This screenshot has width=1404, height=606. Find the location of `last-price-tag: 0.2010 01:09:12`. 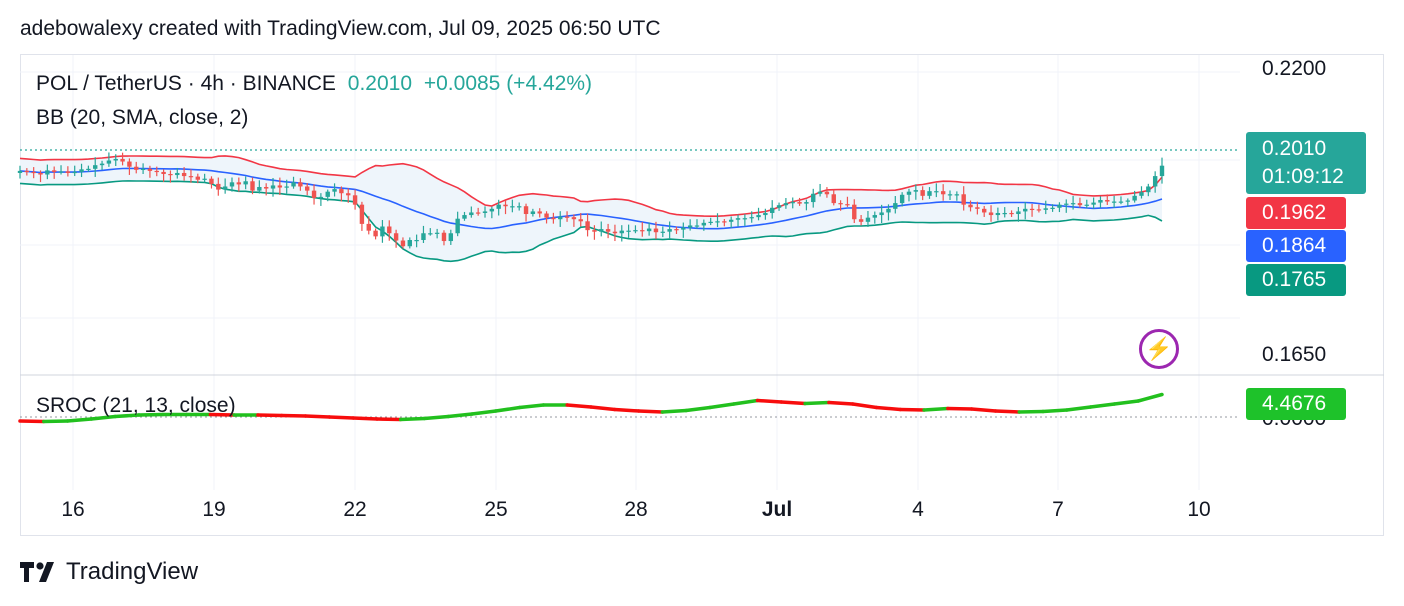

last-price-tag: 0.2010 01:09:12 is located at coordinates (1306, 163).